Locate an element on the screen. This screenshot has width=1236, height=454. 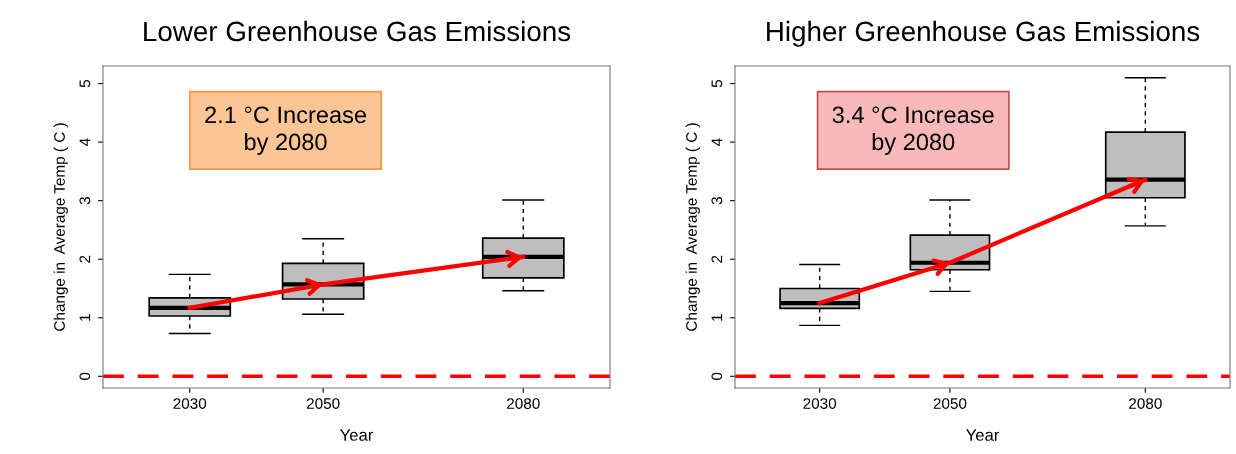
annotation: 2.1 °C Increase by 2080 is located at coordinates (285, 130).